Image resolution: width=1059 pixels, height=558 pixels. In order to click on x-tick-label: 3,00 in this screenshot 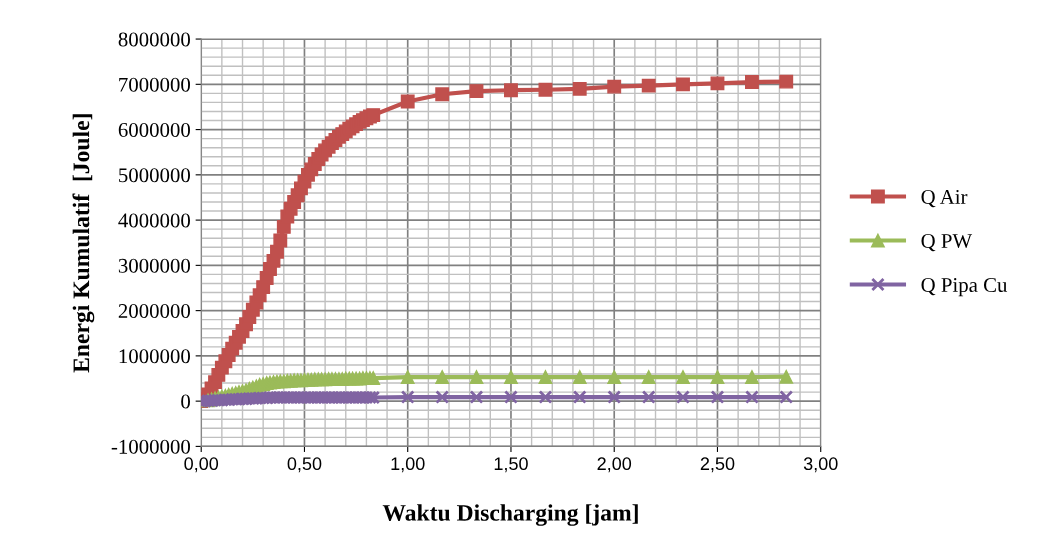, I will do `click(820, 465)`.